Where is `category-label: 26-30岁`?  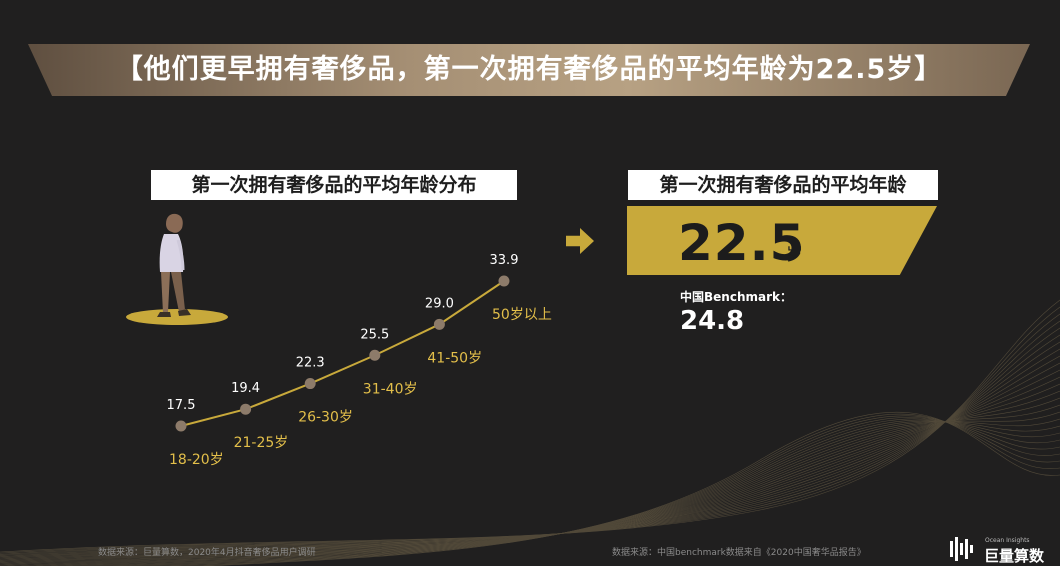
category-label: 26-30岁 is located at coordinates (325, 418).